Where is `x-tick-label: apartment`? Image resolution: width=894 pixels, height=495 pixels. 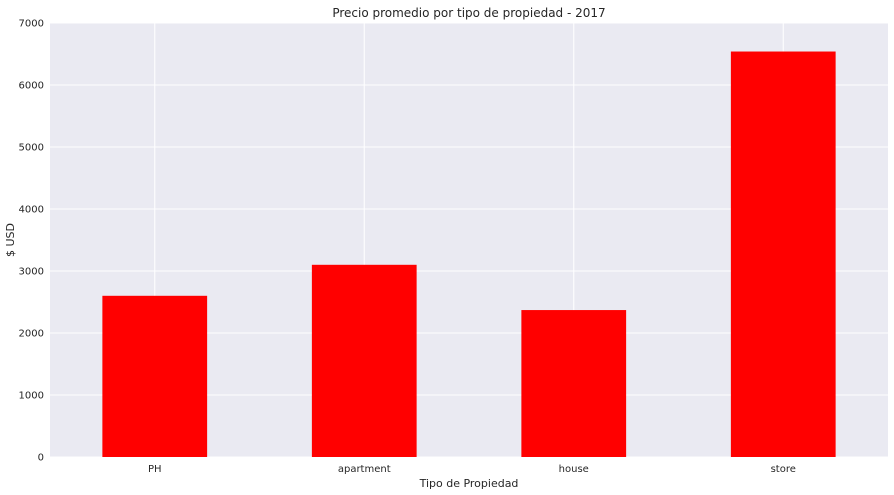 x-tick-label: apartment is located at coordinates (364, 469).